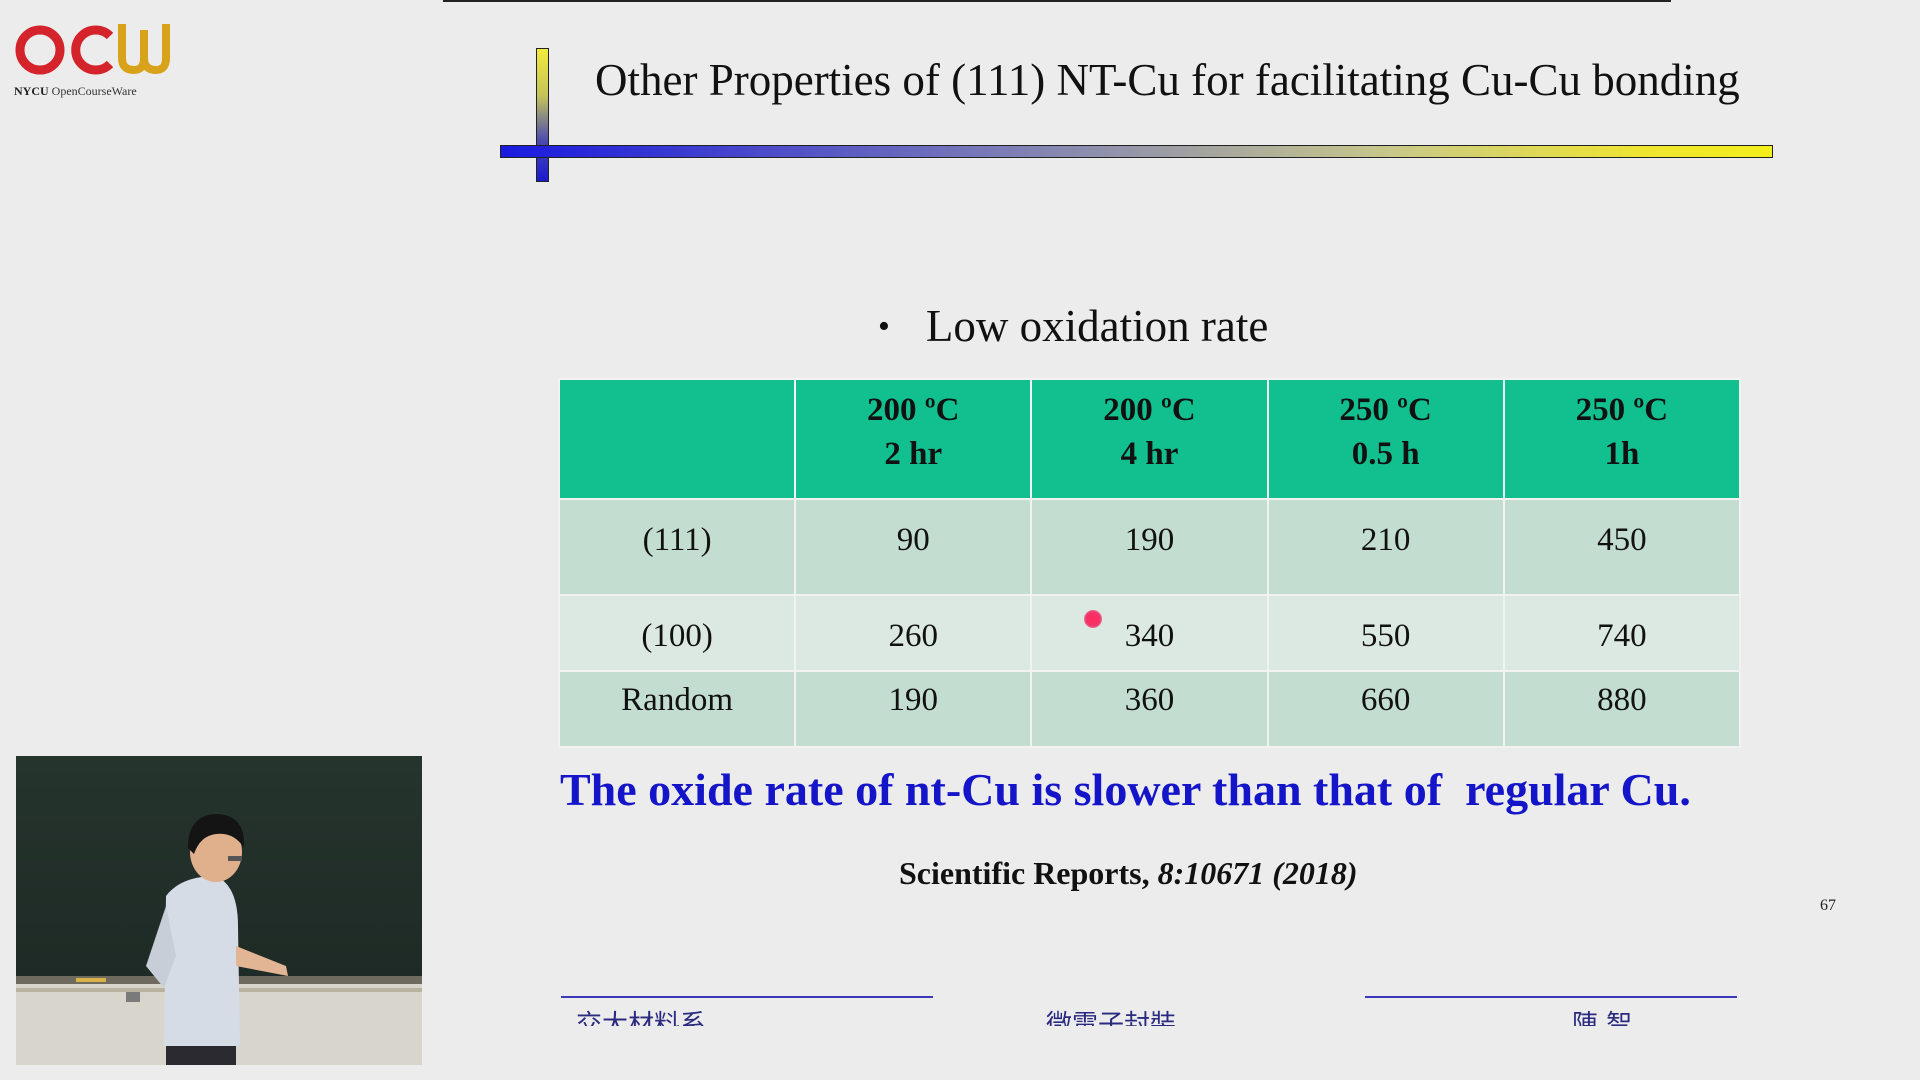 This screenshot has height=1080, width=1920. I want to click on logo-sub: OpenCourseWare, so click(94, 91).